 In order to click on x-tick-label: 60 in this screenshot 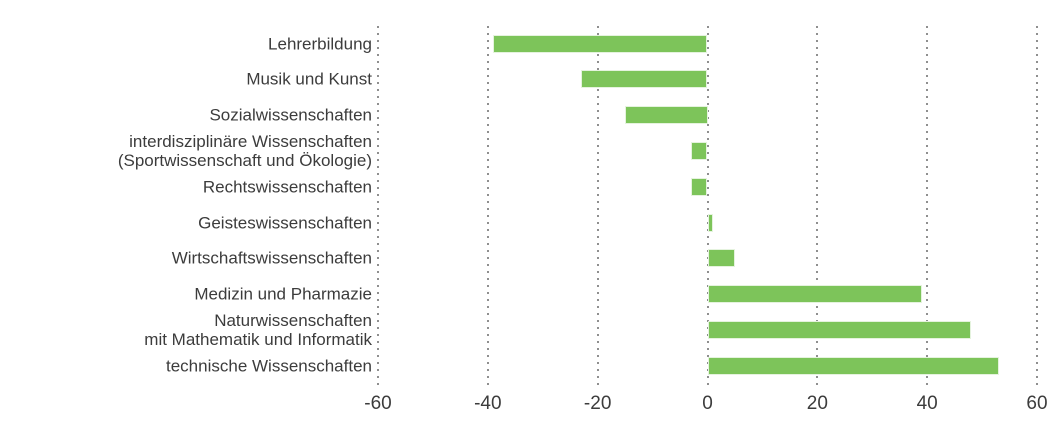, I will do `click(1037, 403)`.